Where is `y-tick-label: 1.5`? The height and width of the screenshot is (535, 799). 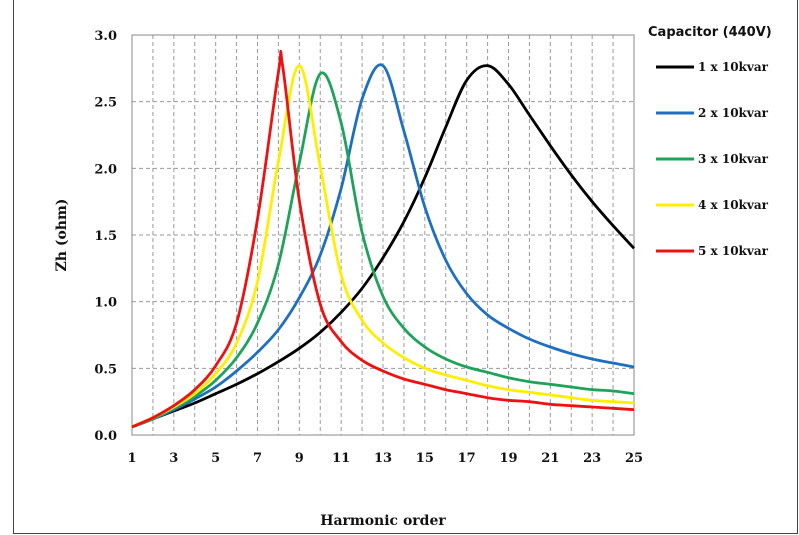
y-tick-label: 1.5 is located at coordinates (105, 236).